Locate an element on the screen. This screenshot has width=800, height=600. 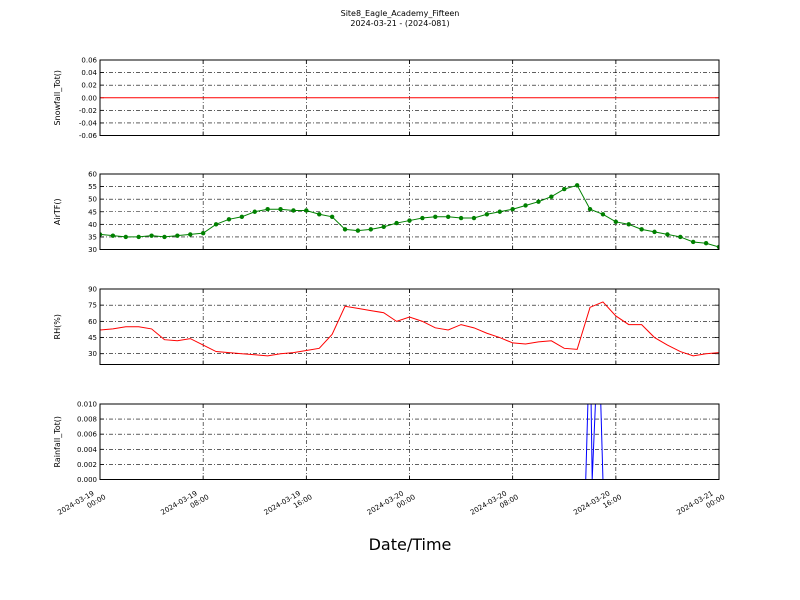
y-tick-label: 0.008 is located at coordinates (87, 420).